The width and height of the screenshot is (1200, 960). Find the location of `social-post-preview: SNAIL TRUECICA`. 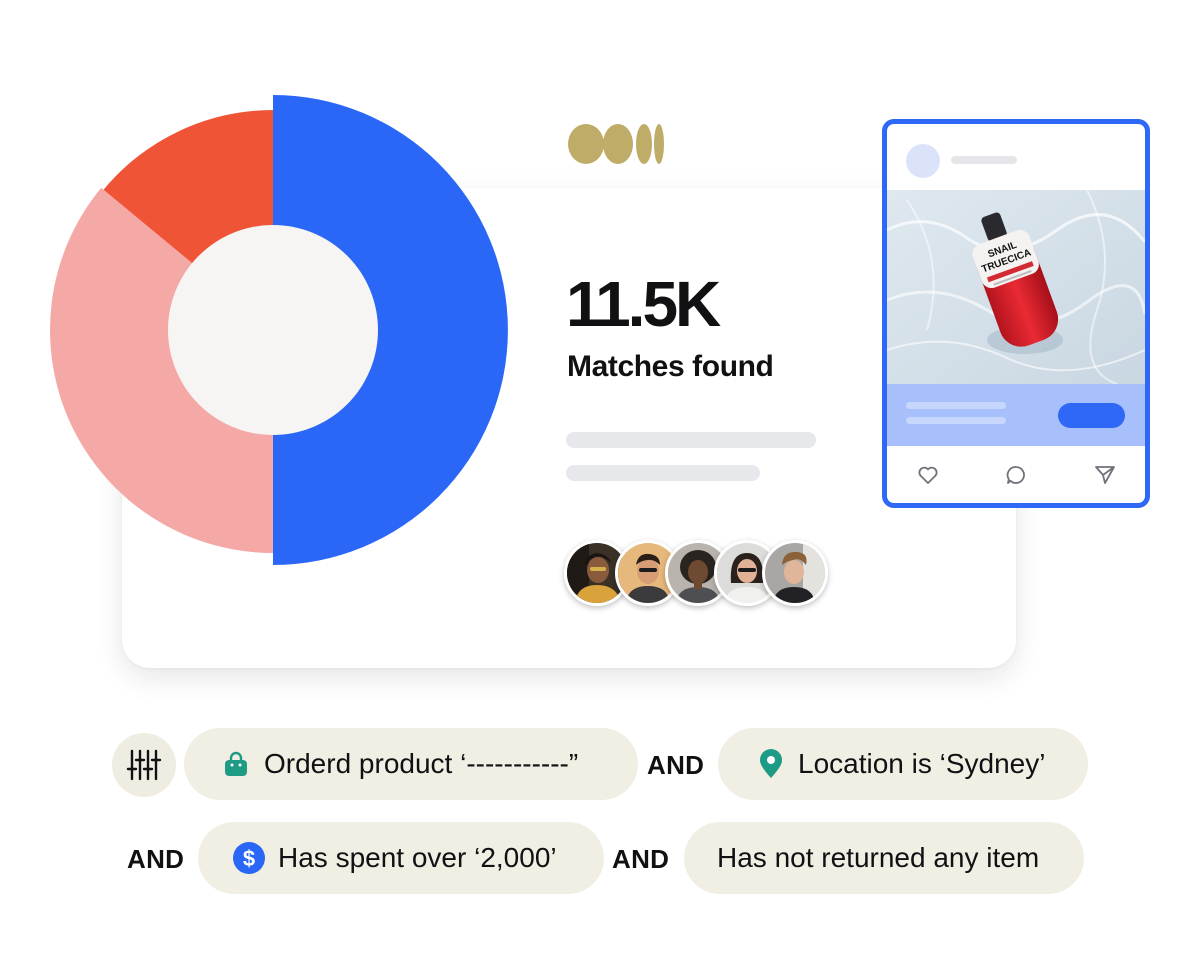

social-post-preview: SNAIL TRUECICA is located at coordinates (1016, 313).